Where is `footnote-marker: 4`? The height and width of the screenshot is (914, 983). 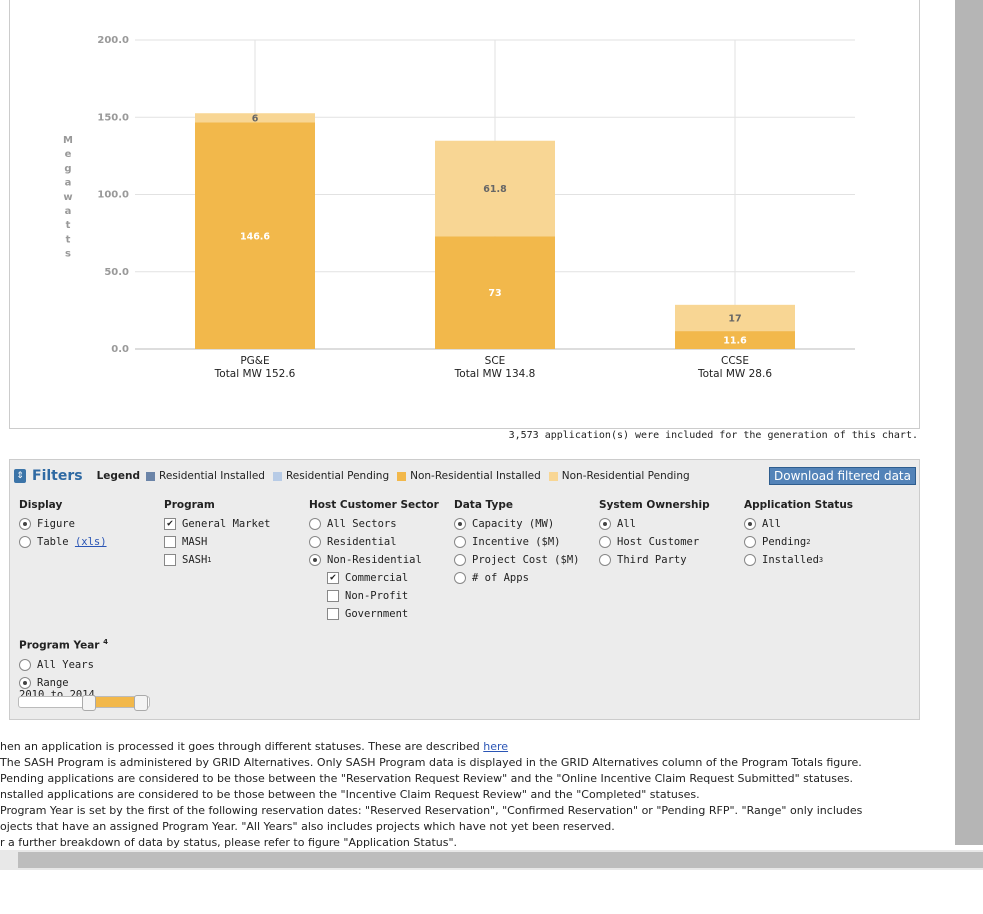
footnote-marker: 4 is located at coordinates (106, 642).